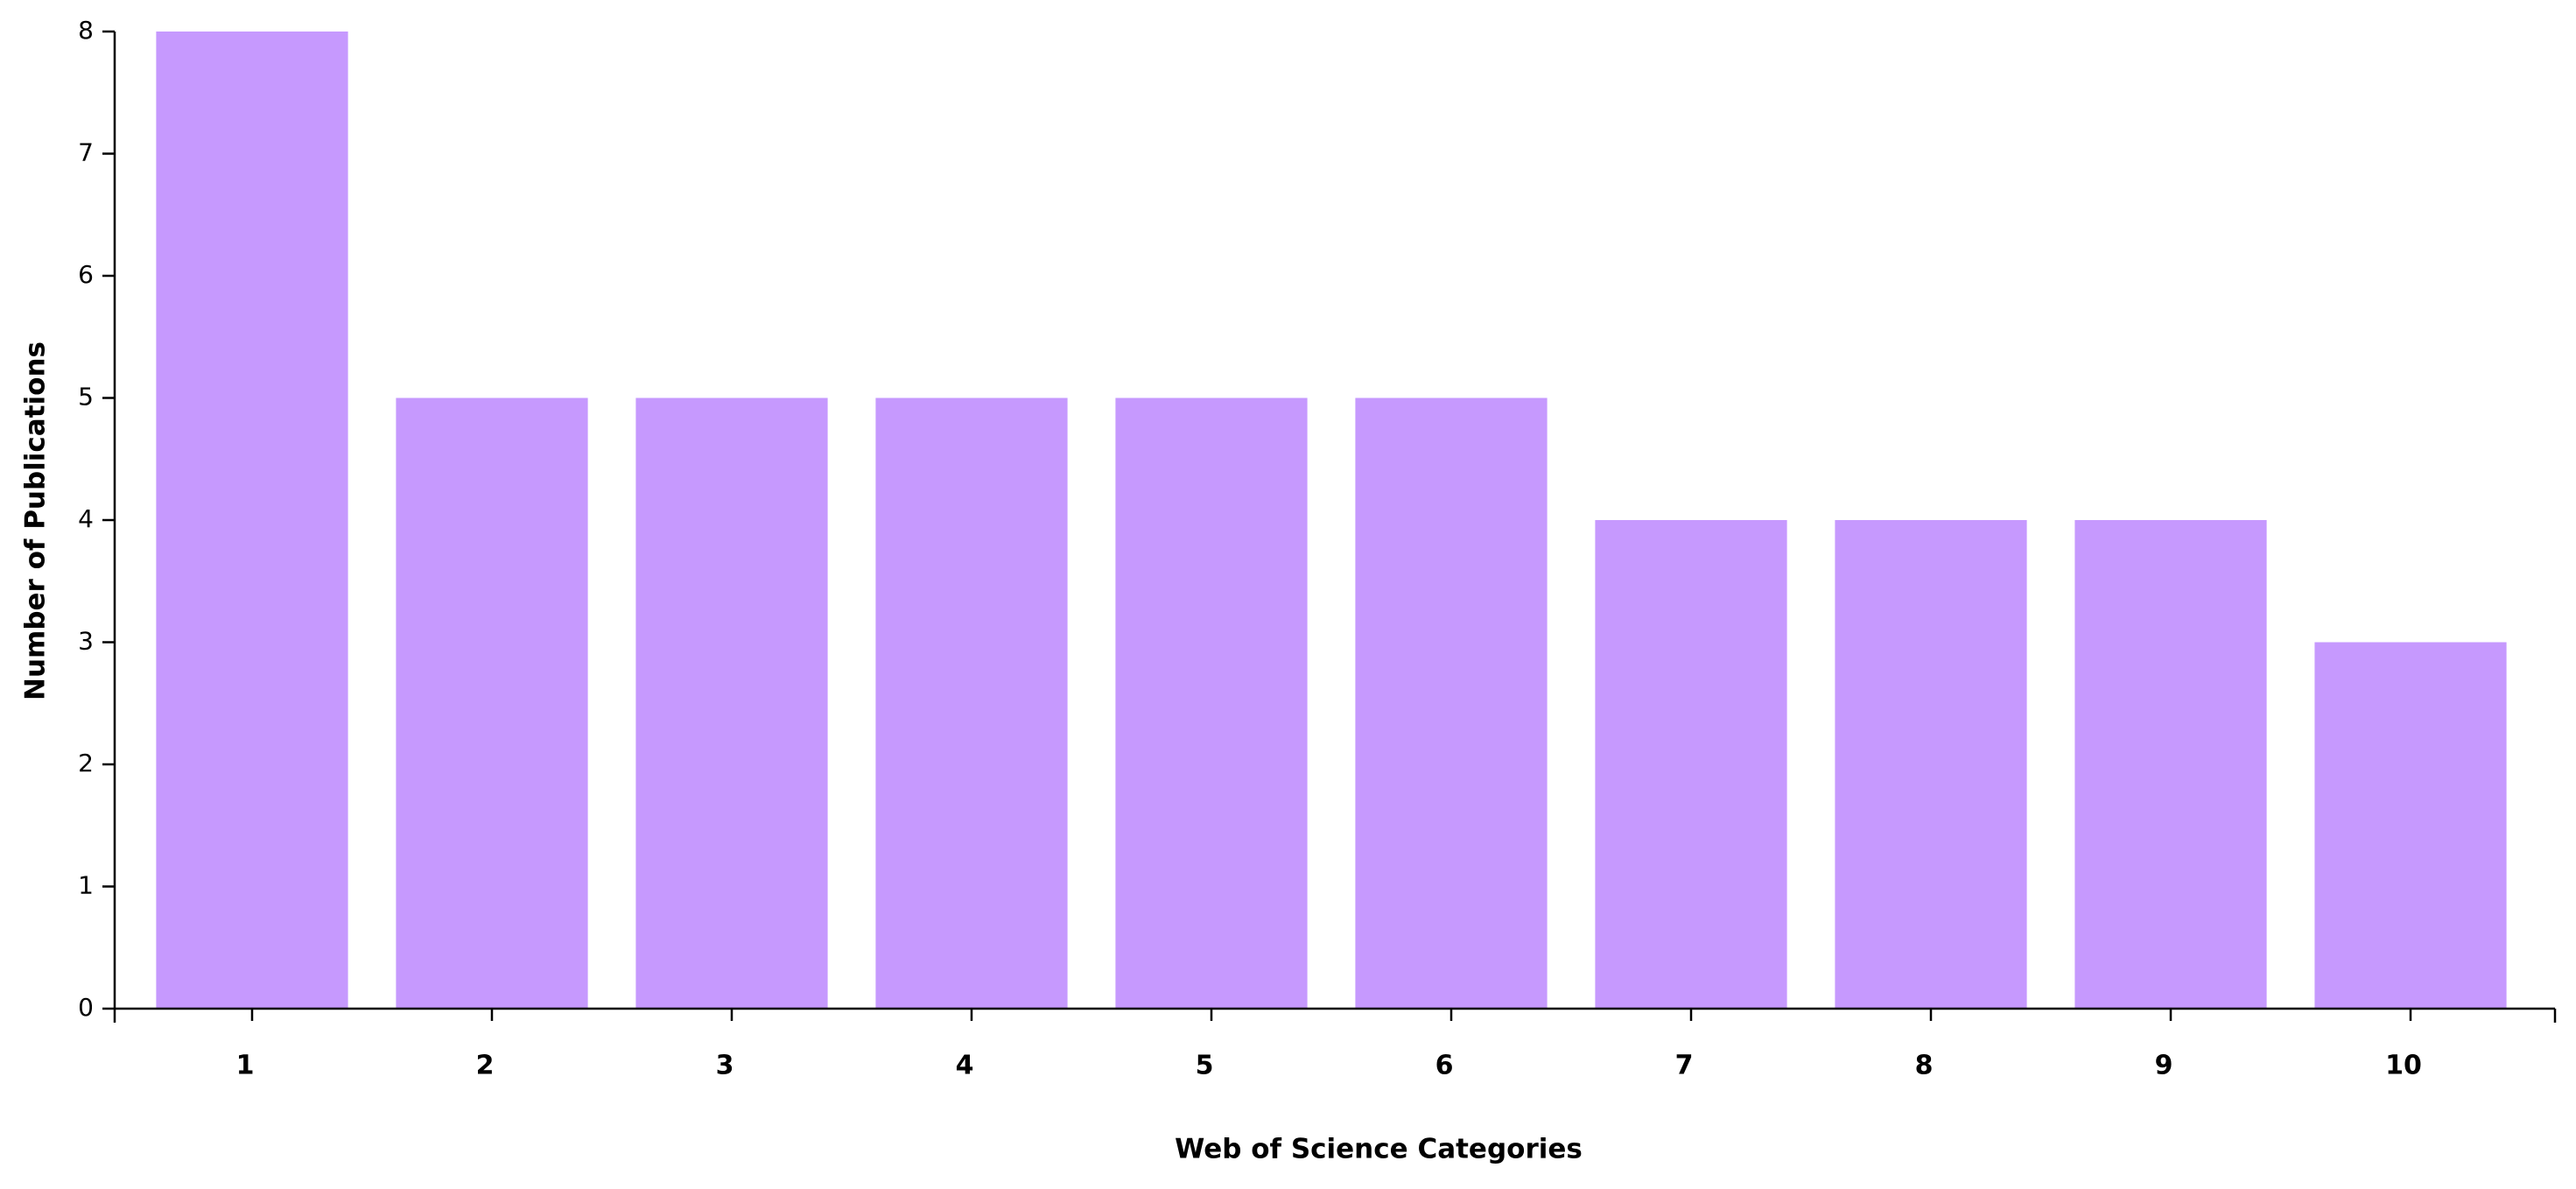 The image size is (2576, 1189). What do you see at coordinates (86, 1007) in the screenshot?
I see `y-tick-label: 0` at bounding box center [86, 1007].